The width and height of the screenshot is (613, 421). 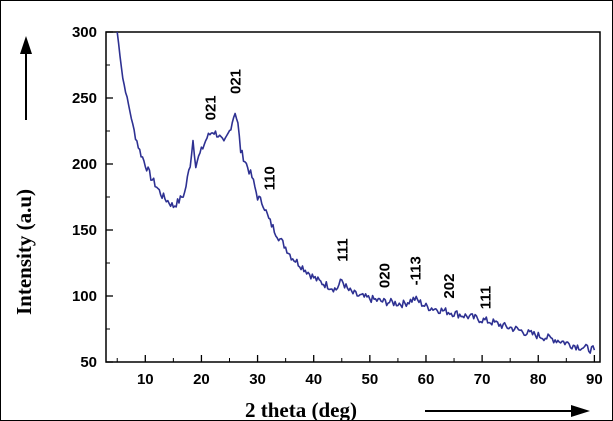 What do you see at coordinates (301, 409) in the screenshot?
I see `x-axis-label: 2 theta (deg)` at bounding box center [301, 409].